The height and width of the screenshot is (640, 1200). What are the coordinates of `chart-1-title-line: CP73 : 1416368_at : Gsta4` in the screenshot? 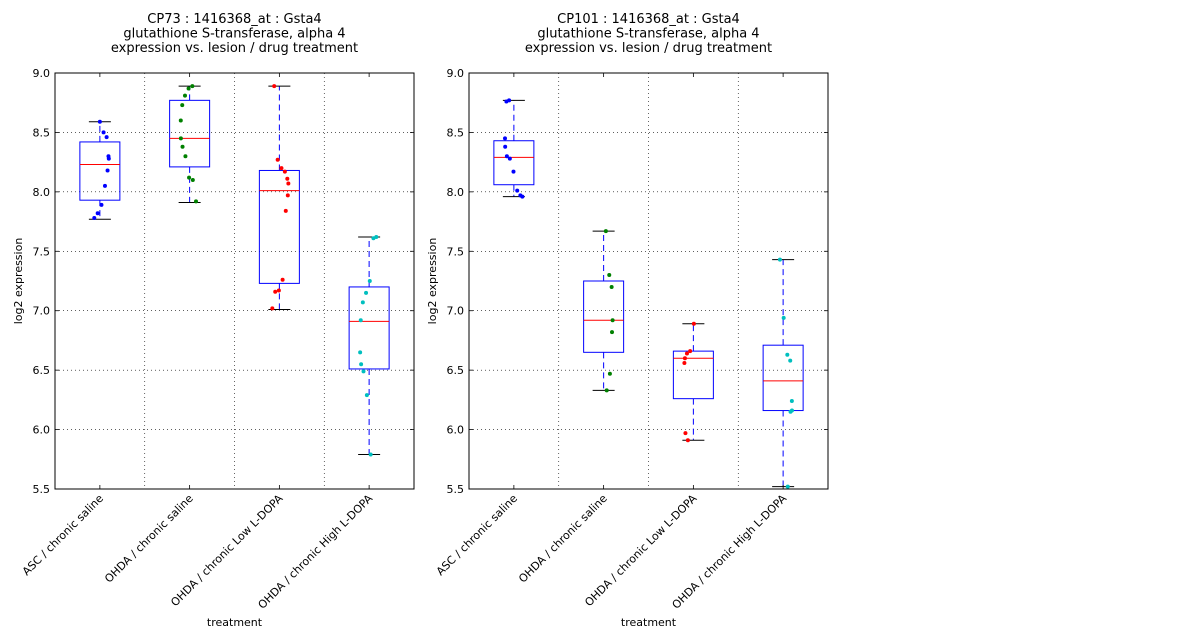 It's located at (234, 19).